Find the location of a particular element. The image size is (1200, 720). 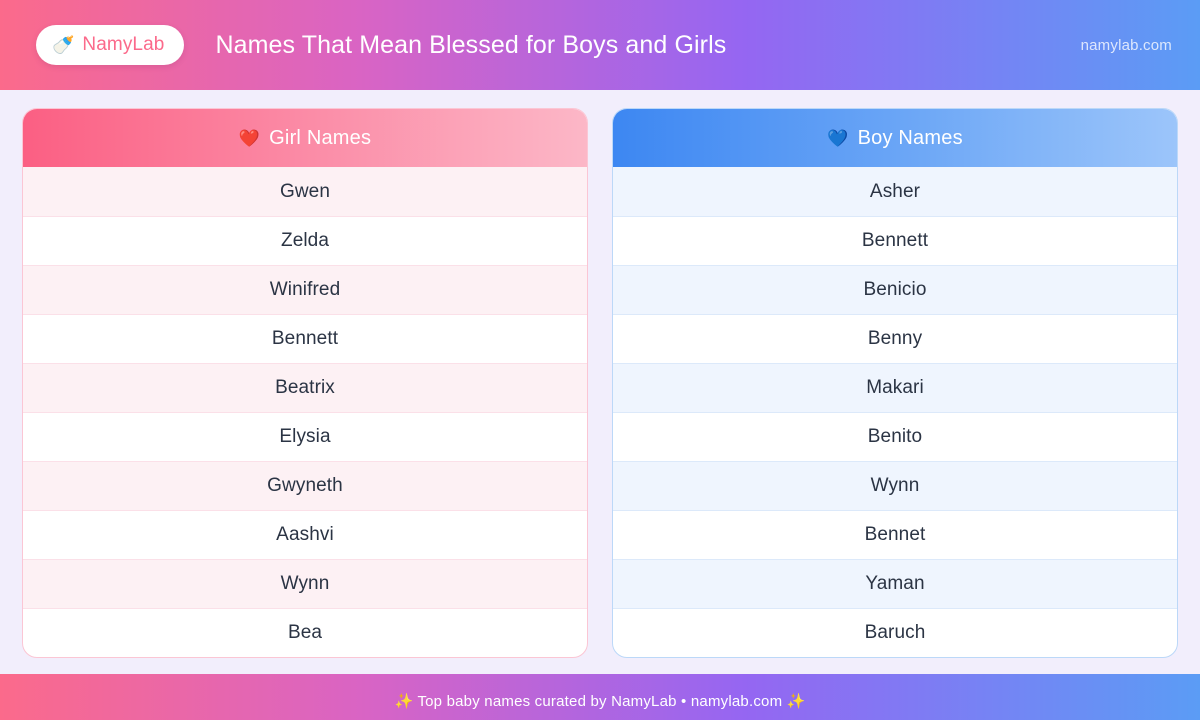

girl-names-card-header: ❤️ Girl Names is located at coordinates (305, 138).